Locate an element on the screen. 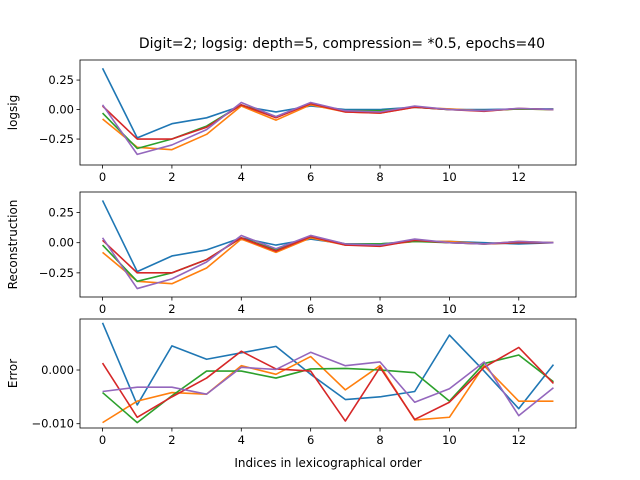 The image size is (640, 480). y-axis-label: Error is located at coordinates (13, 373).